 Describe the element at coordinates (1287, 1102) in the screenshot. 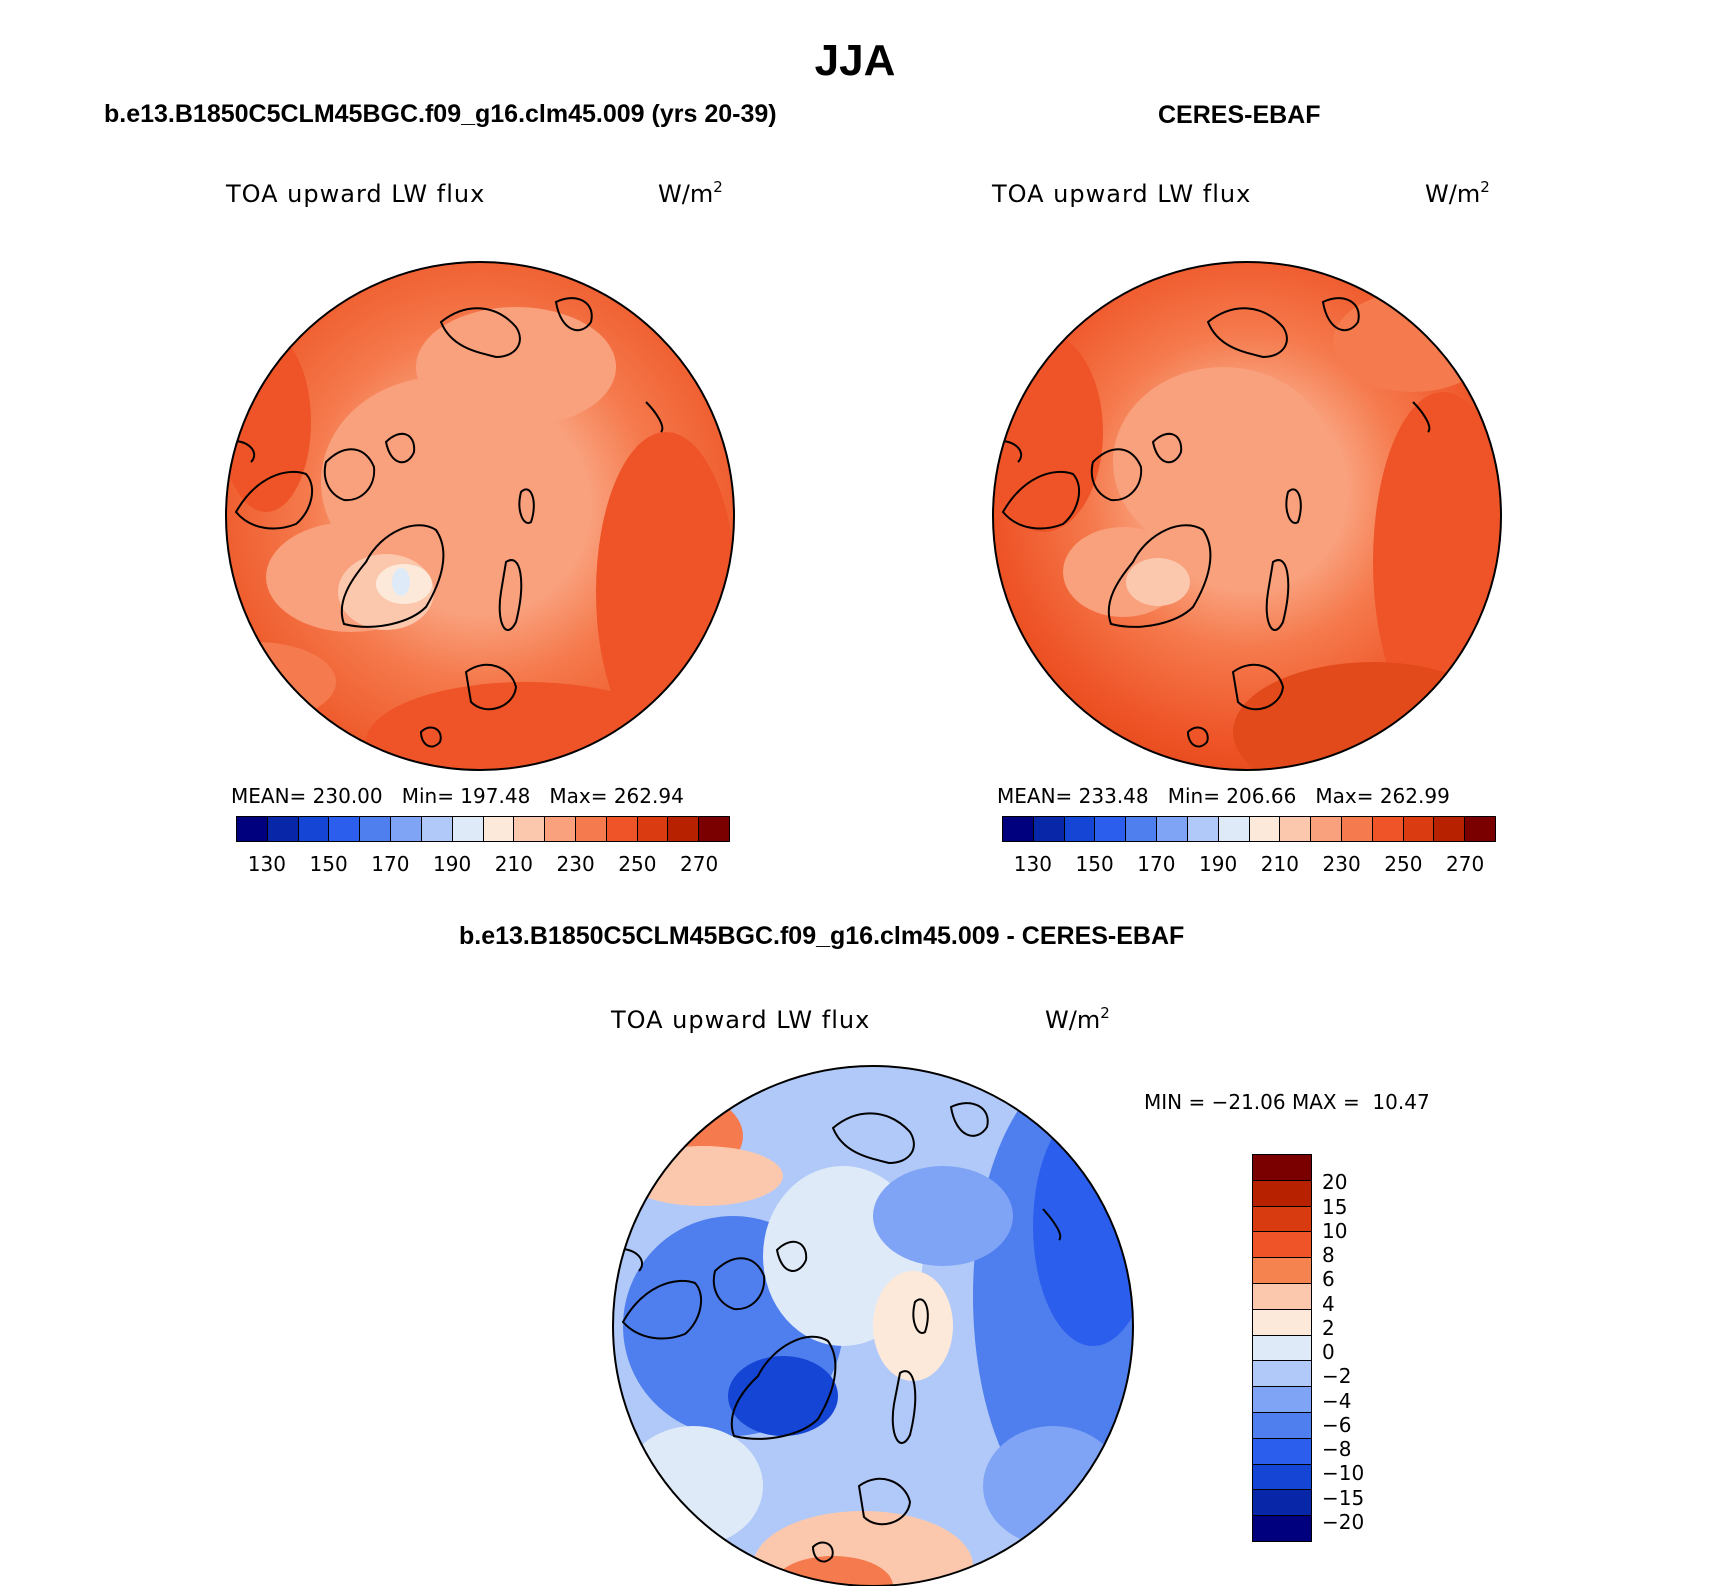

I see `diff-stats: MIN = −21.06 MAX = 10.47` at that location.